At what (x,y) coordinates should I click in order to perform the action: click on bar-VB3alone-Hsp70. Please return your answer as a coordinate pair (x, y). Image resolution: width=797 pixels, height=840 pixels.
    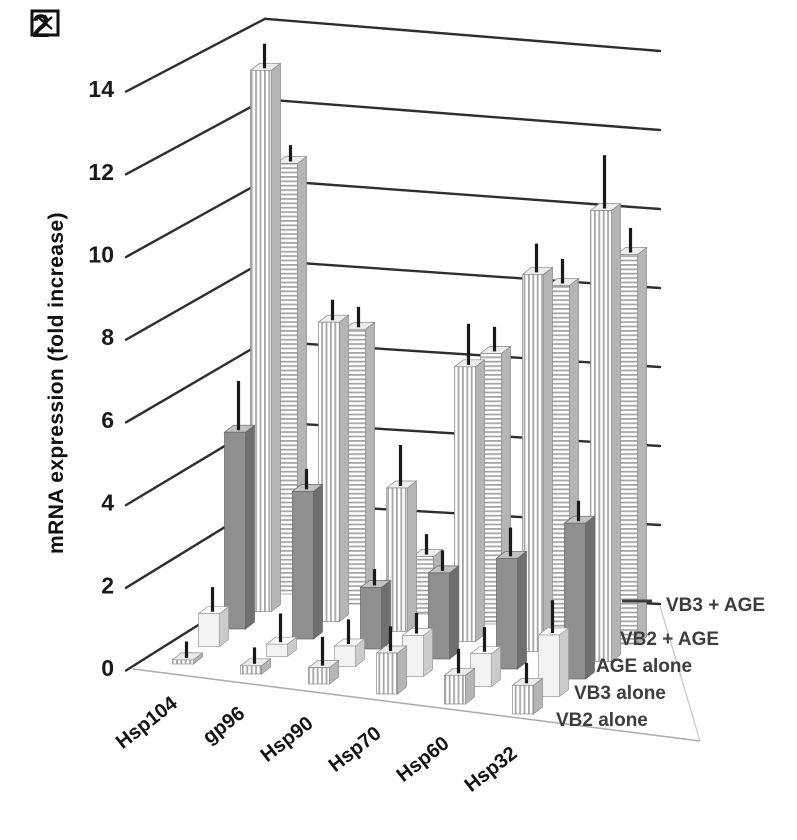
    Looking at the image, I should click on (417, 645).